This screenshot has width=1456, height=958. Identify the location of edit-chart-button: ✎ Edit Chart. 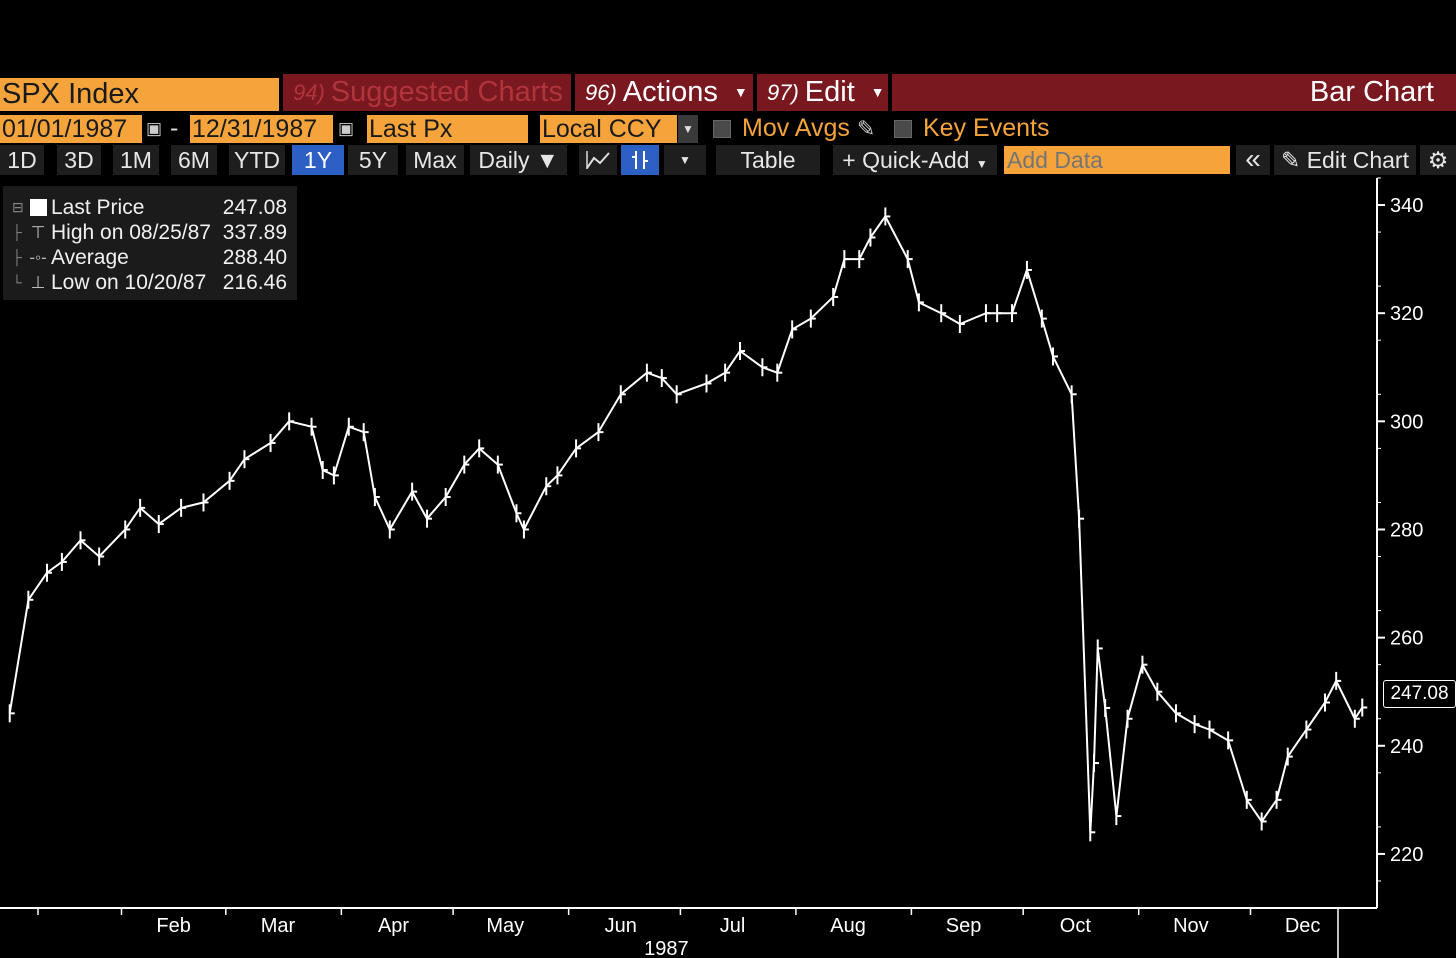
(1345, 160).